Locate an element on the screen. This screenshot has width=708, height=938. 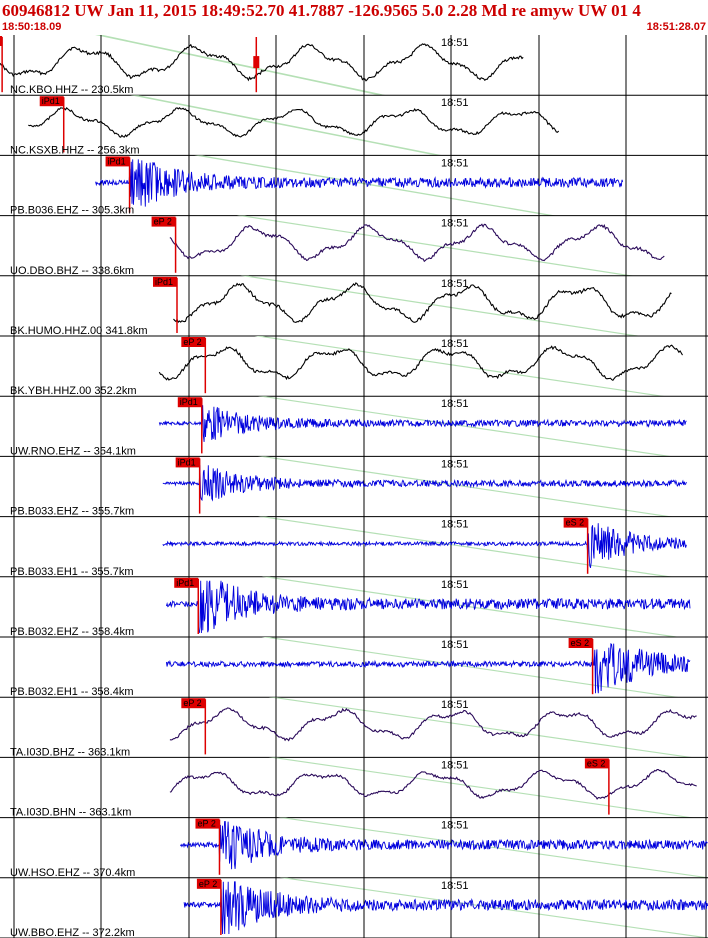
trace-row: 18:51 eP 2 BK.YBH.HHZ.00 352.2km is located at coordinates (354, 366).